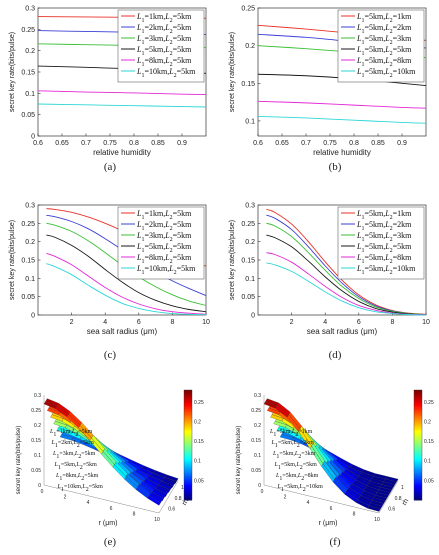 This screenshot has width=439, height=555. I want to click on r-axis-label: r (μm), so click(108, 523).